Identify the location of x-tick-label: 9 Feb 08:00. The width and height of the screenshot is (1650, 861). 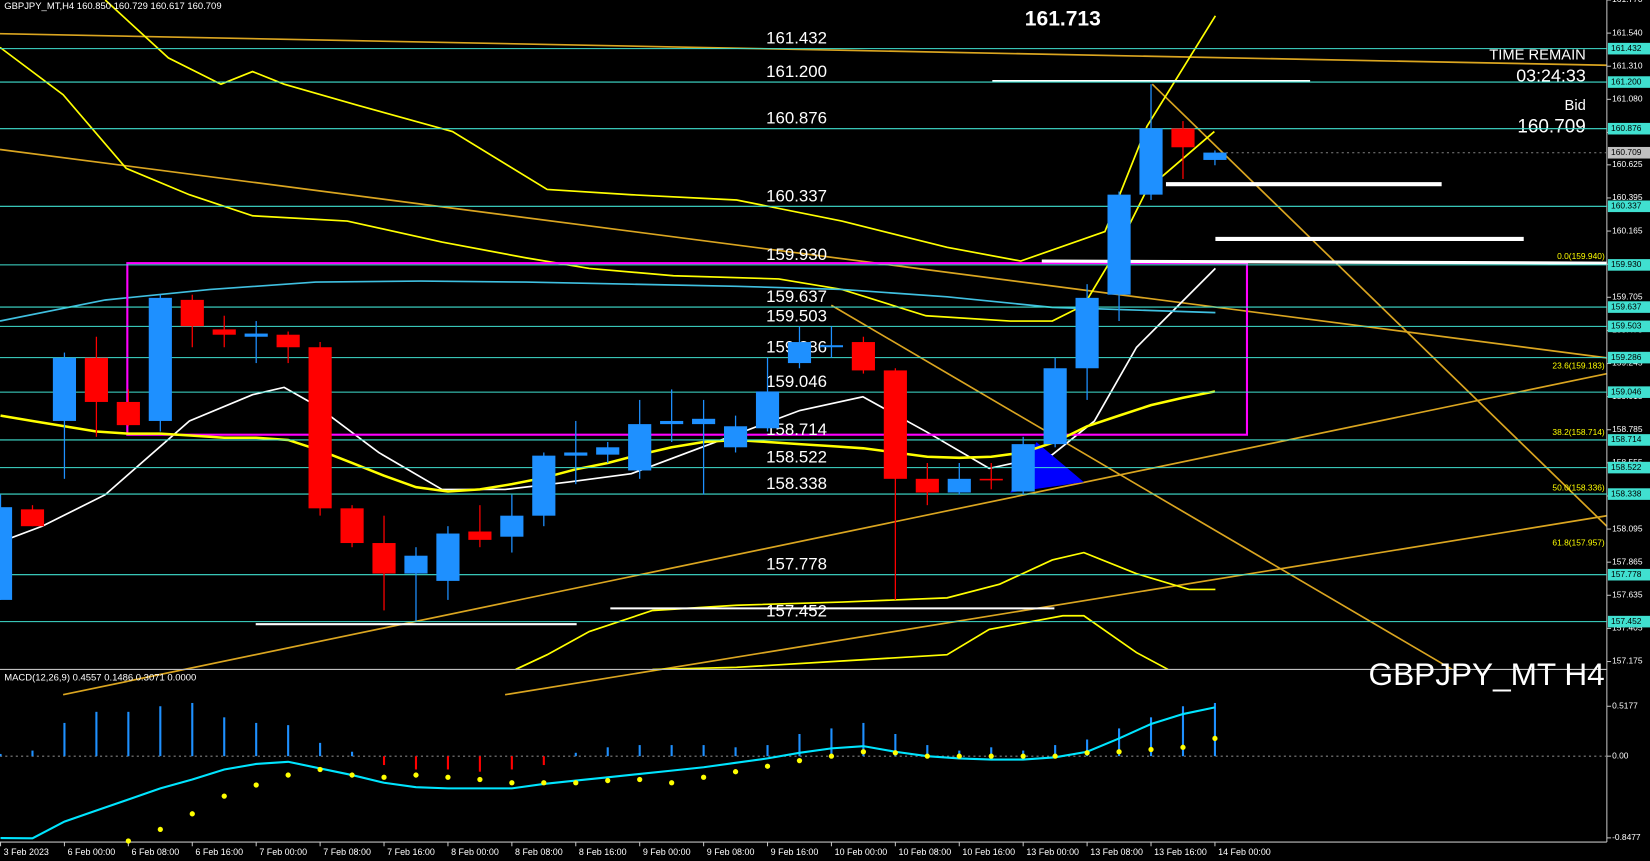
(731, 852).